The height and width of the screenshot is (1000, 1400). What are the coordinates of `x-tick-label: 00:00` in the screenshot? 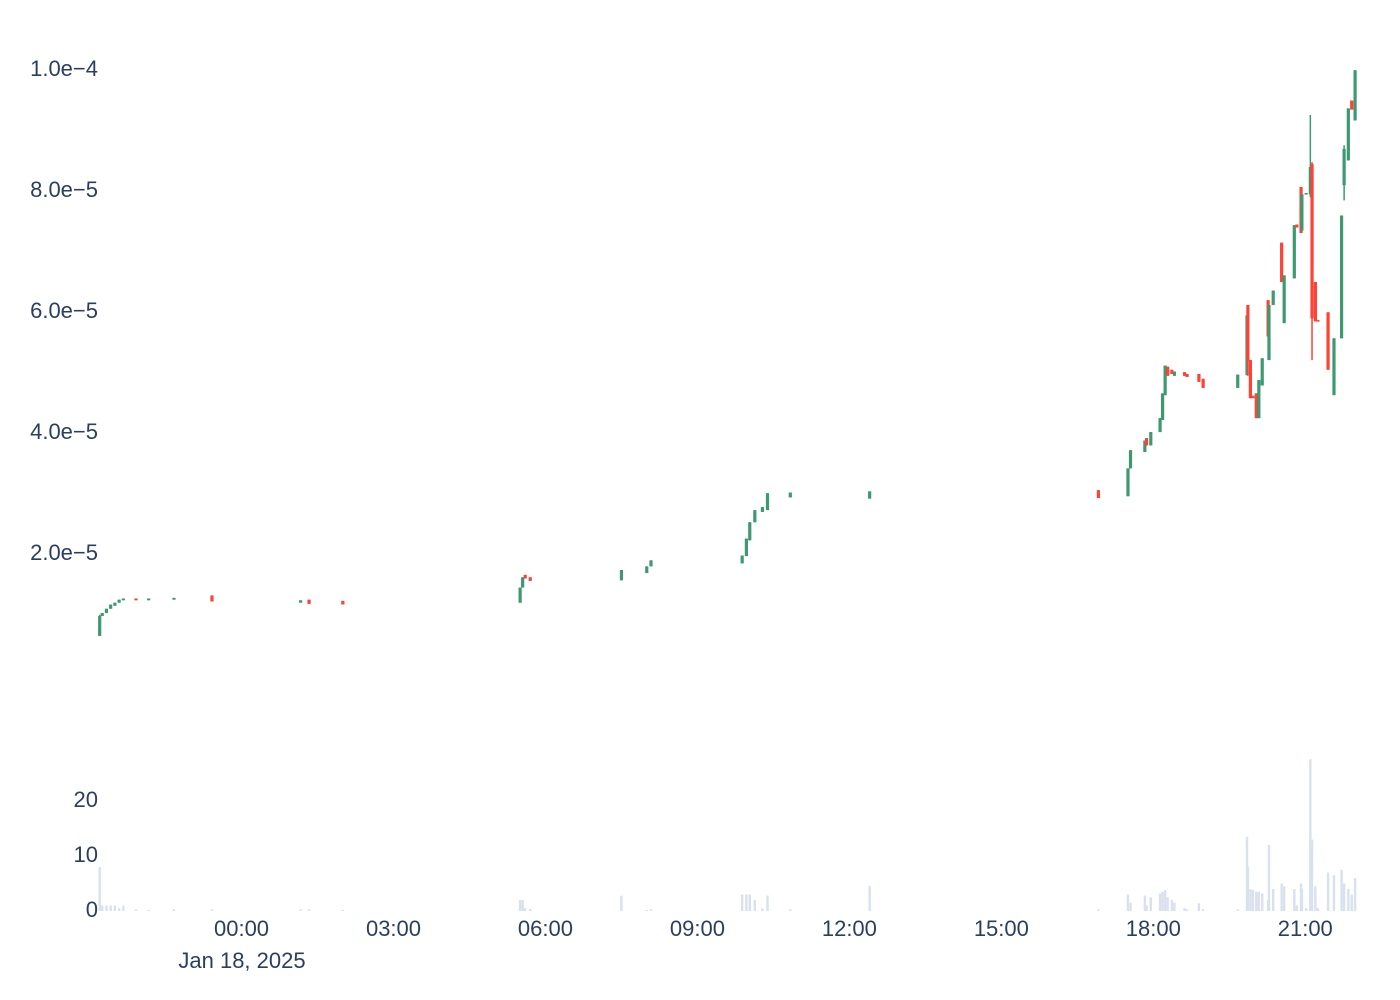 It's located at (241, 928).